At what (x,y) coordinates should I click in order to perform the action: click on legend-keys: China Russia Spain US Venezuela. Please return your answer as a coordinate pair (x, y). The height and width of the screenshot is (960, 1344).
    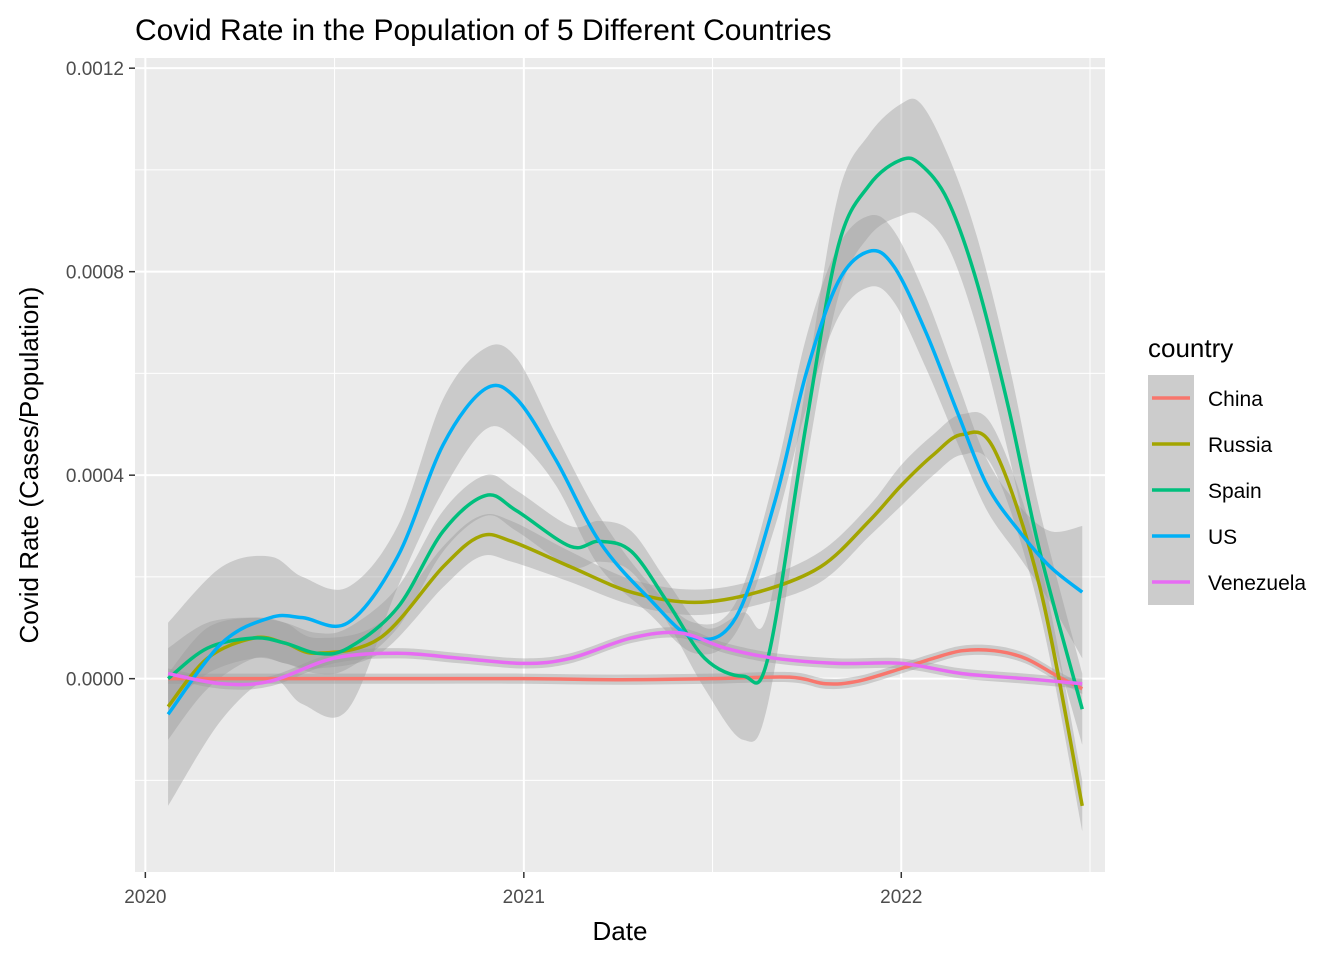
    Looking at the image, I should click on (1227, 490).